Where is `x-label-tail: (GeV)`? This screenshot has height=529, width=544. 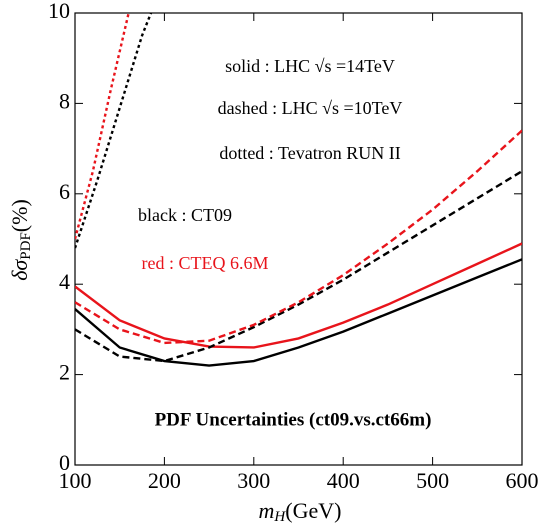 x-label-tail: (GeV) is located at coordinates (313, 510).